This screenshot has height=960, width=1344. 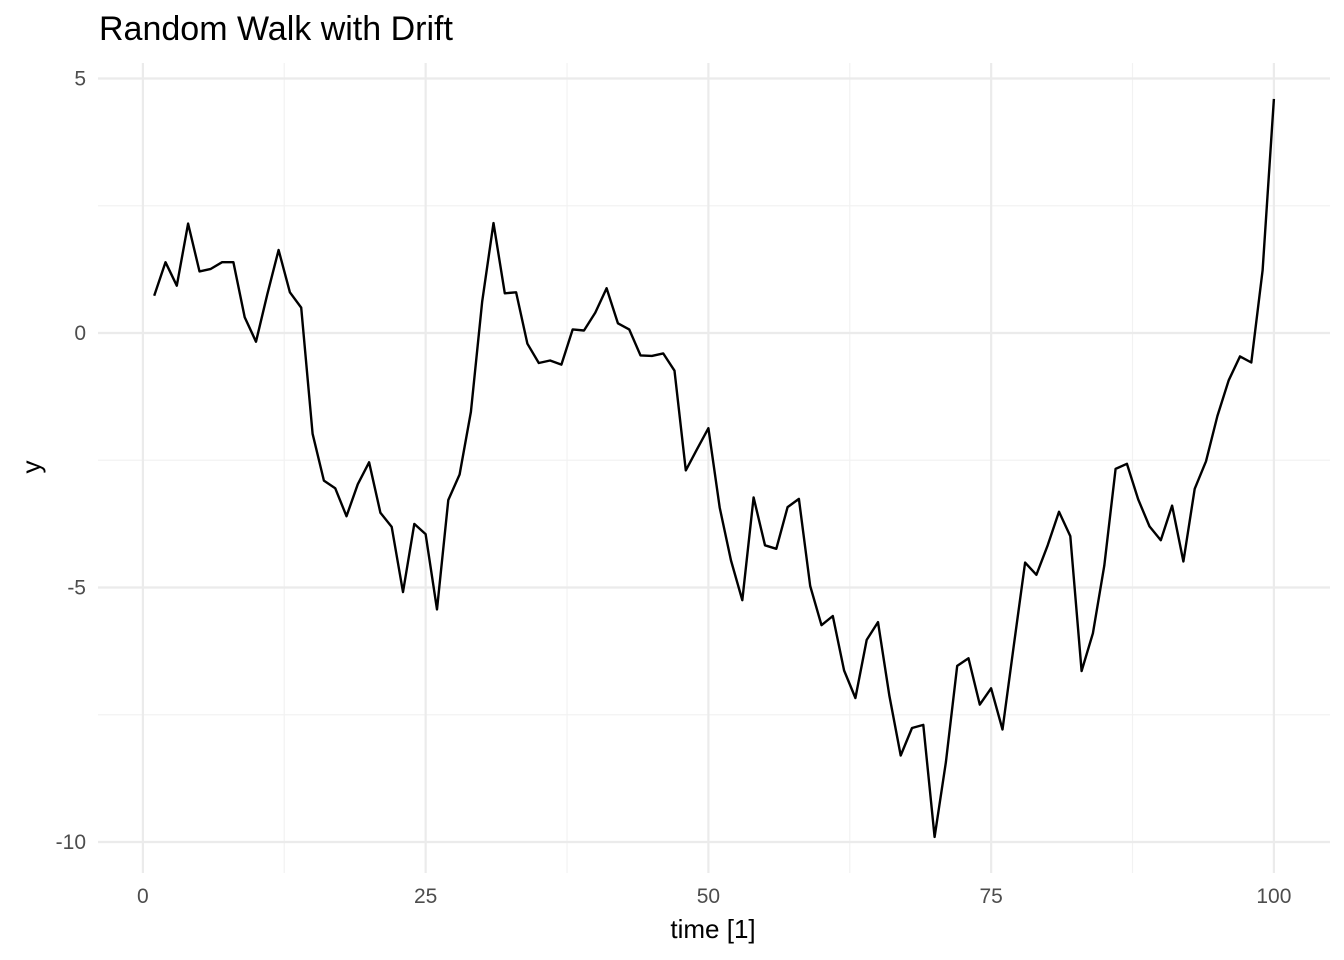 I want to click on y-axis-ticks: 5 0 -5 -10, so click(x=71, y=461).